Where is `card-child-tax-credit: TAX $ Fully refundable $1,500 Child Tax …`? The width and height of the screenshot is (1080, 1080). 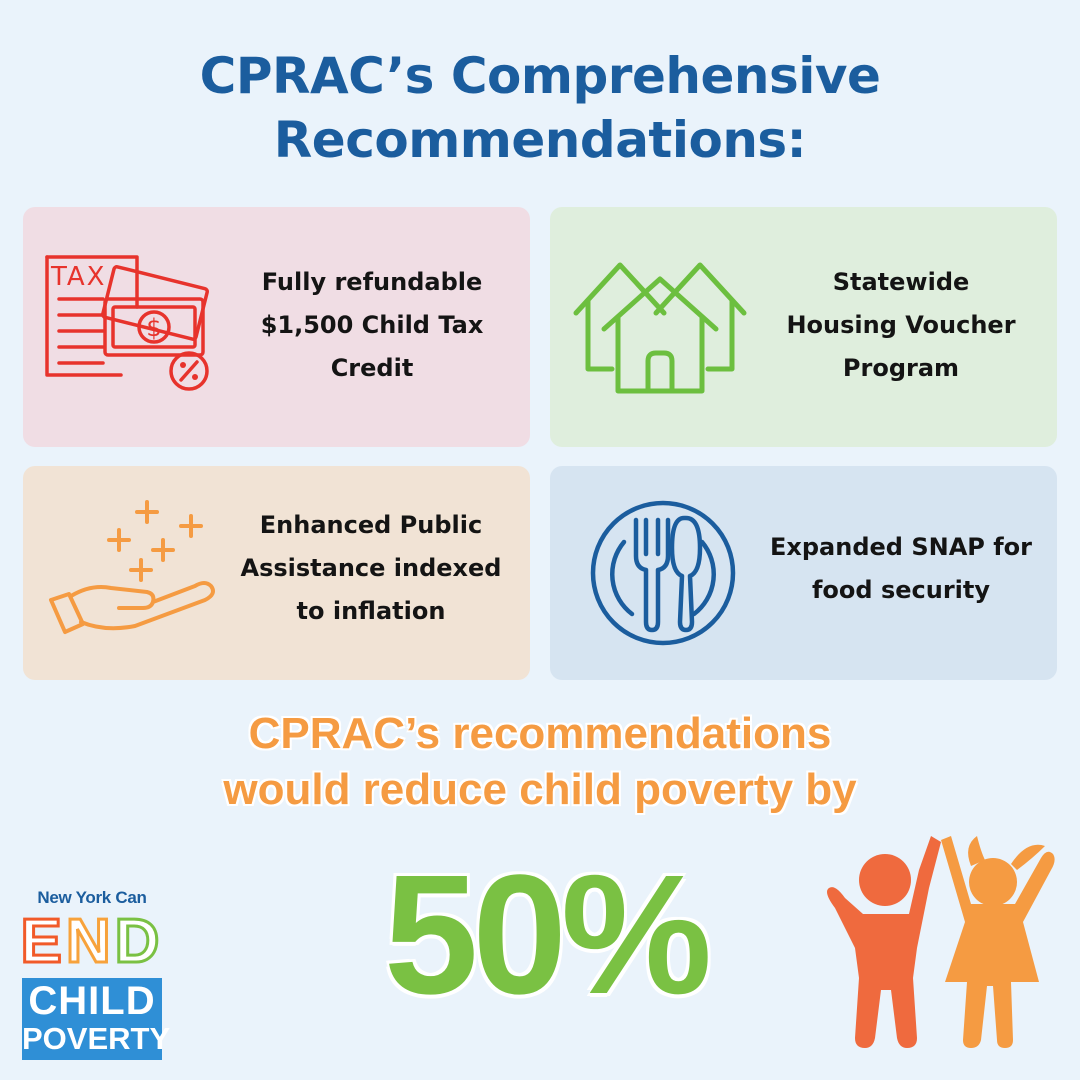
card-child-tax-credit: TAX $ Fully refundable $1,500 Child Tax … is located at coordinates (276, 327).